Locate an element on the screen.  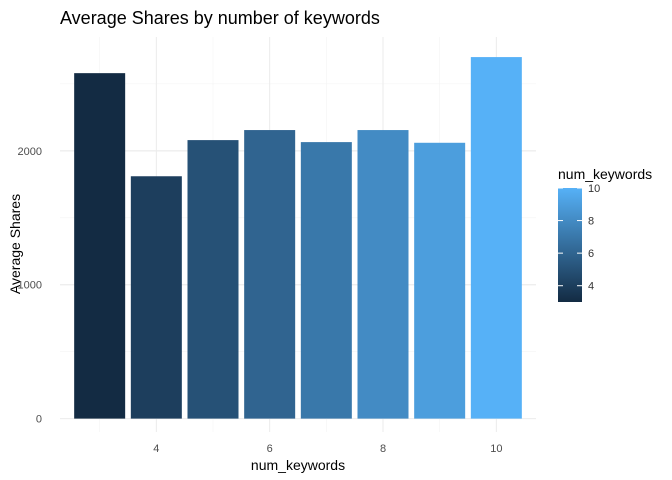
y-tick-label: 1000 is located at coordinates (30, 286).